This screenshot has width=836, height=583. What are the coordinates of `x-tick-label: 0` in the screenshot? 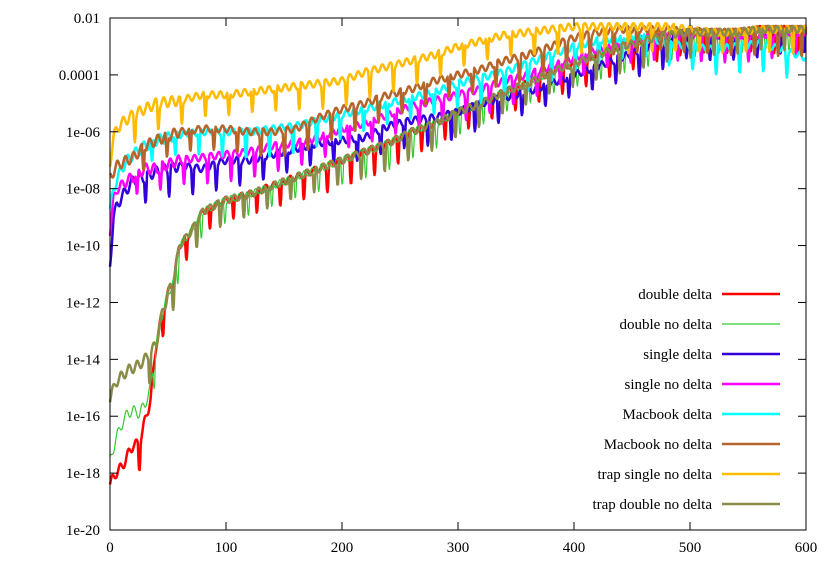 It's located at (110, 548).